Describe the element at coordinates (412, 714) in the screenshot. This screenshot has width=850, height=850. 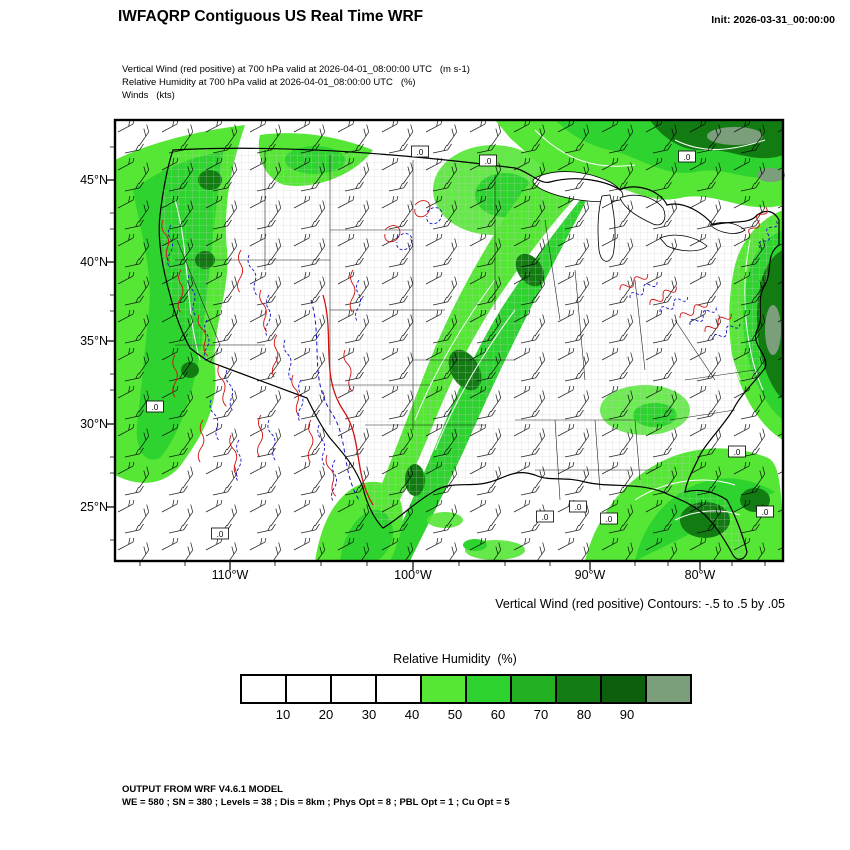
I see `colorbar-tick-label: 40` at that location.